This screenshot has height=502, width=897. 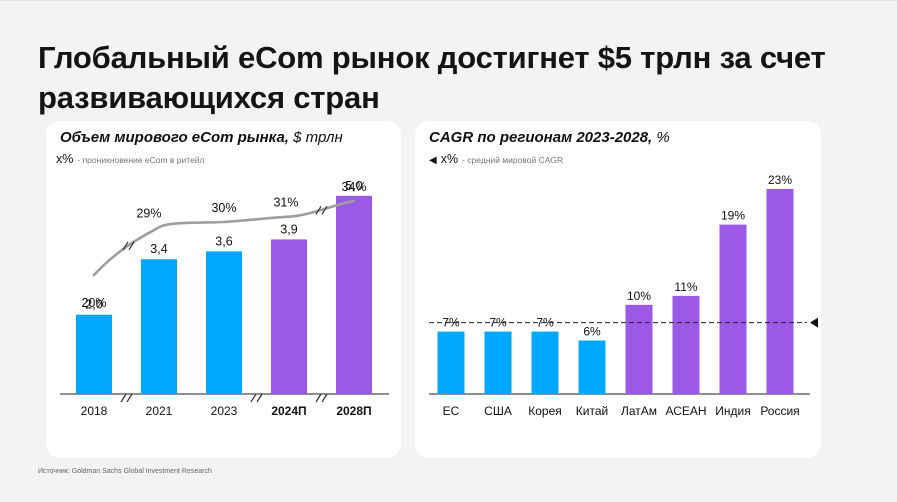 What do you see at coordinates (814, 322) in the screenshot?
I see `left-arrow-icon` at bounding box center [814, 322].